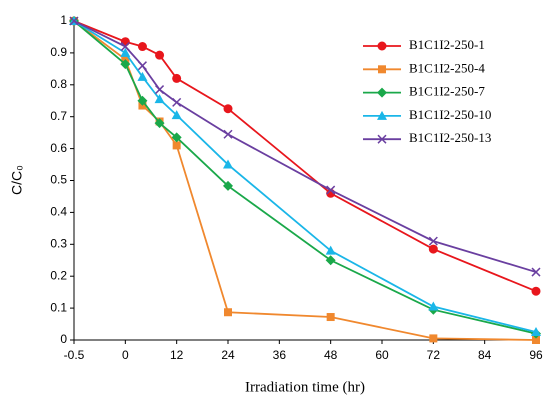  What do you see at coordinates (58, 307) in the screenshot?
I see `y-tick-label: 0.1` at bounding box center [58, 307].